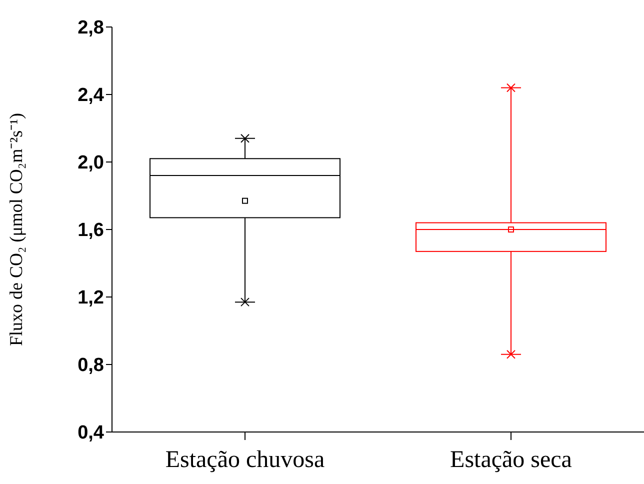  Describe the element at coordinates (91, 433) in the screenshot. I see `y-tick-label: 0,4` at that location.